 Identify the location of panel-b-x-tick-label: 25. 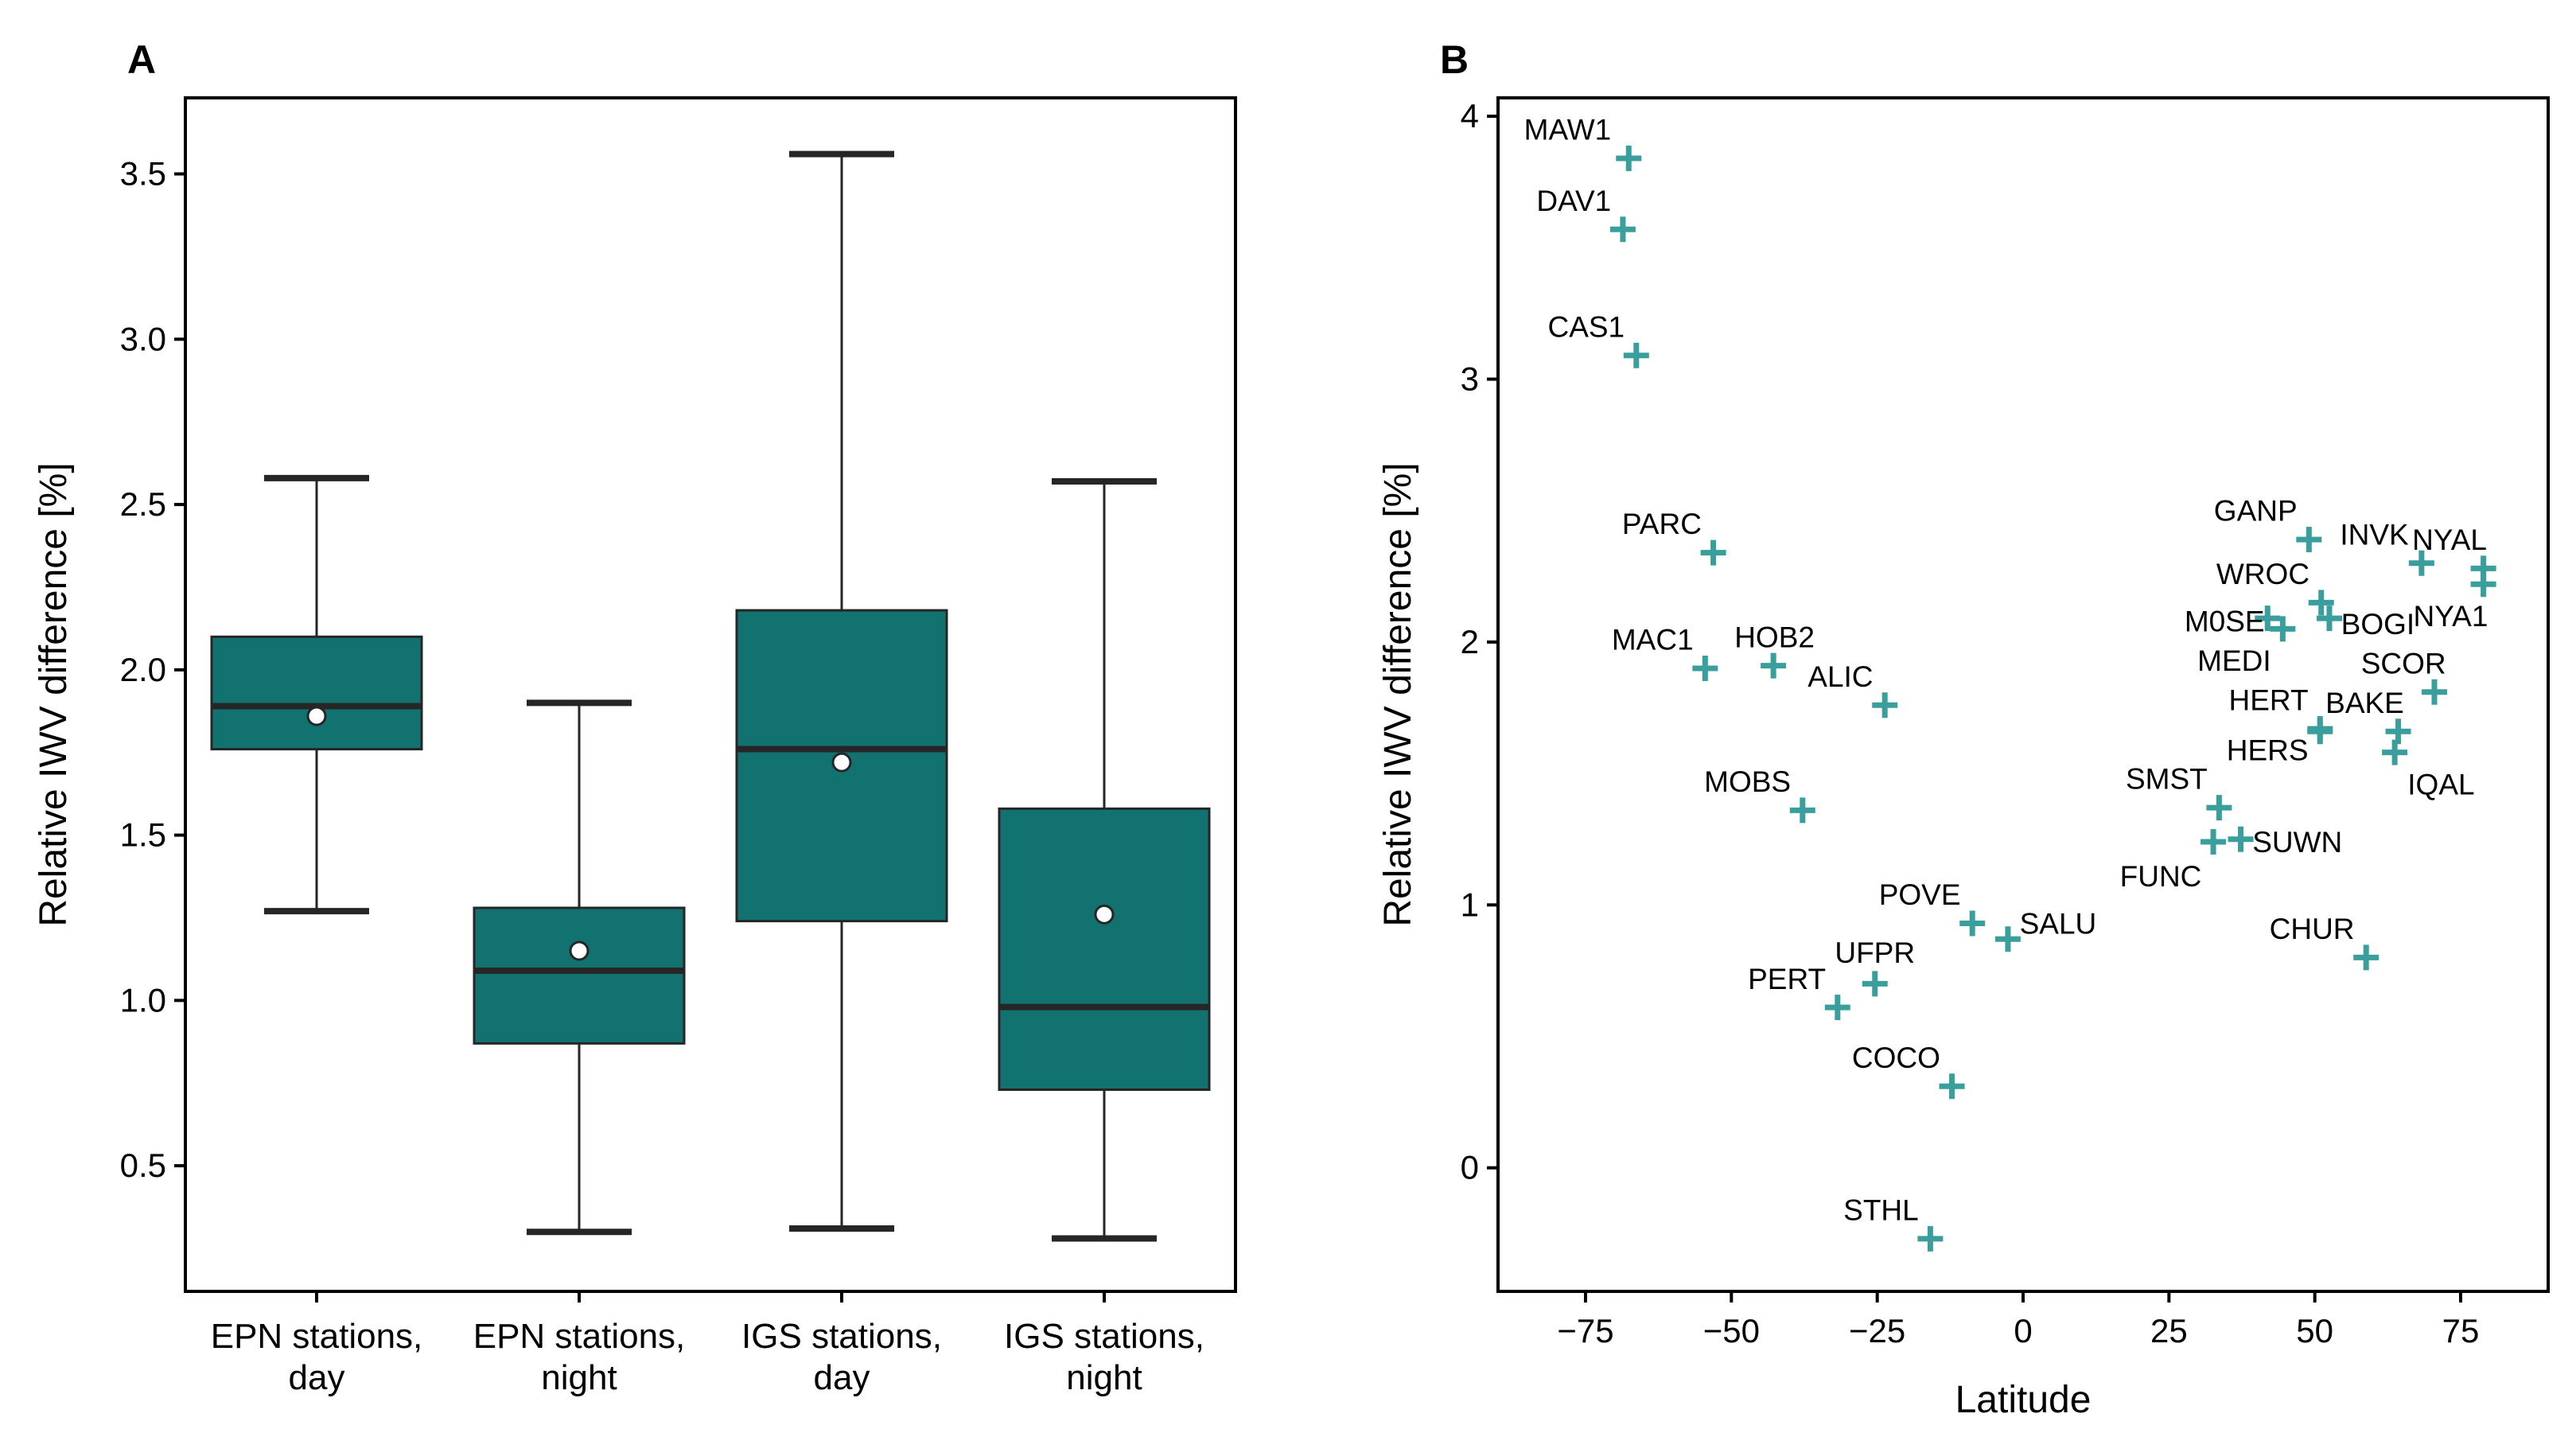
(2169, 1330).